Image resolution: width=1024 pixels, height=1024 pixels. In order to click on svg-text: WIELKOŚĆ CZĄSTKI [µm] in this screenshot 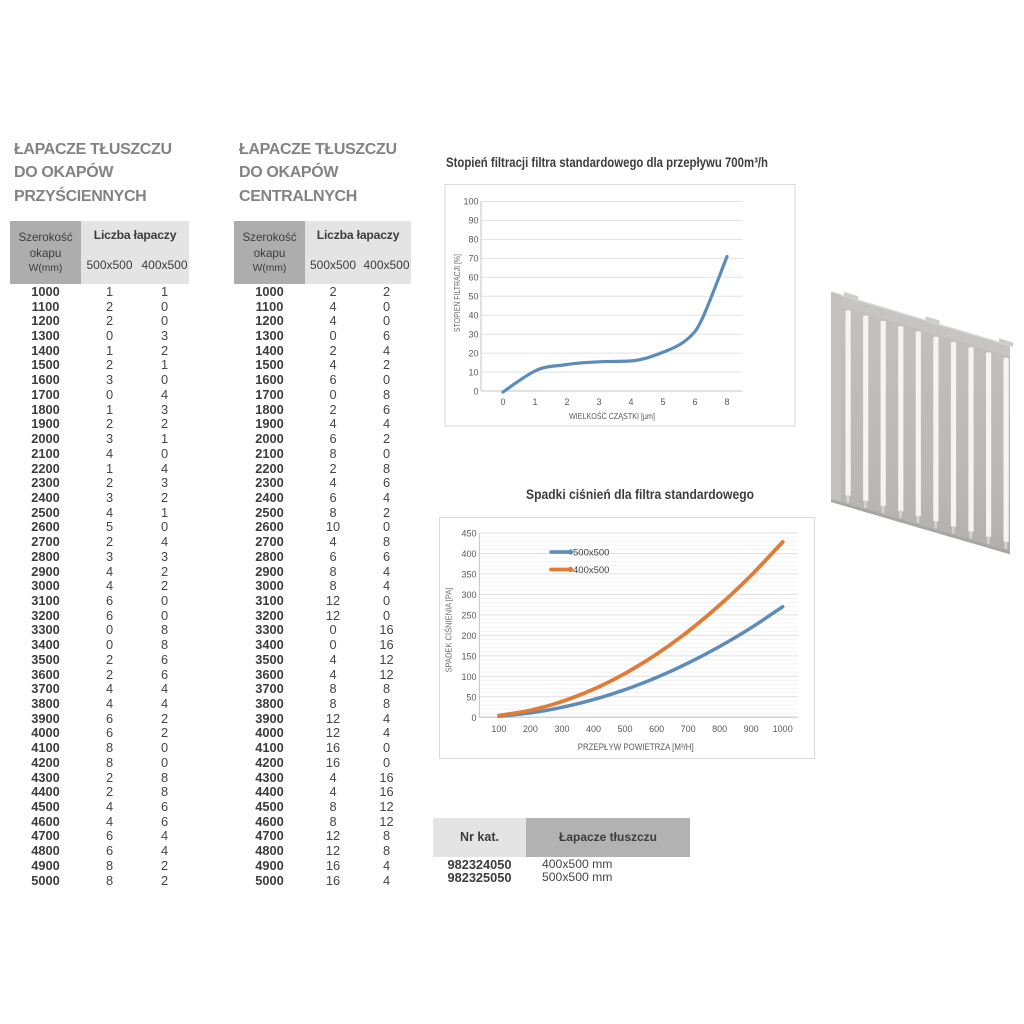, I will do `click(612, 415)`.